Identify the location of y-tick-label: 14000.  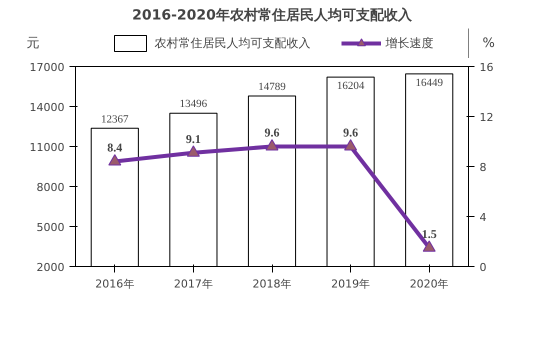
(47, 107).